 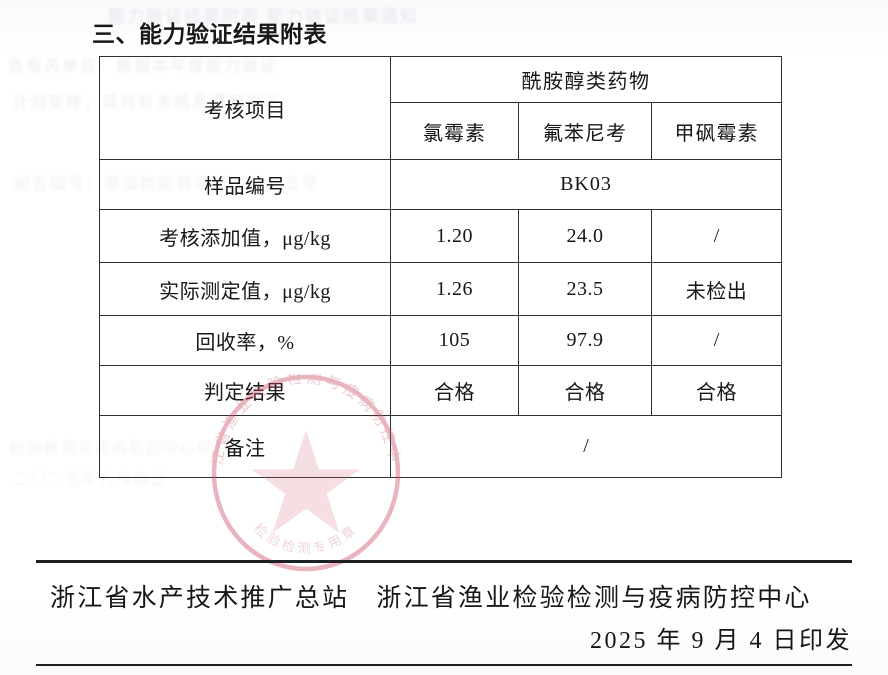 What do you see at coordinates (716, 390) in the screenshot?
I see `cell-result-thiamphenicol: 合格` at bounding box center [716, 390].